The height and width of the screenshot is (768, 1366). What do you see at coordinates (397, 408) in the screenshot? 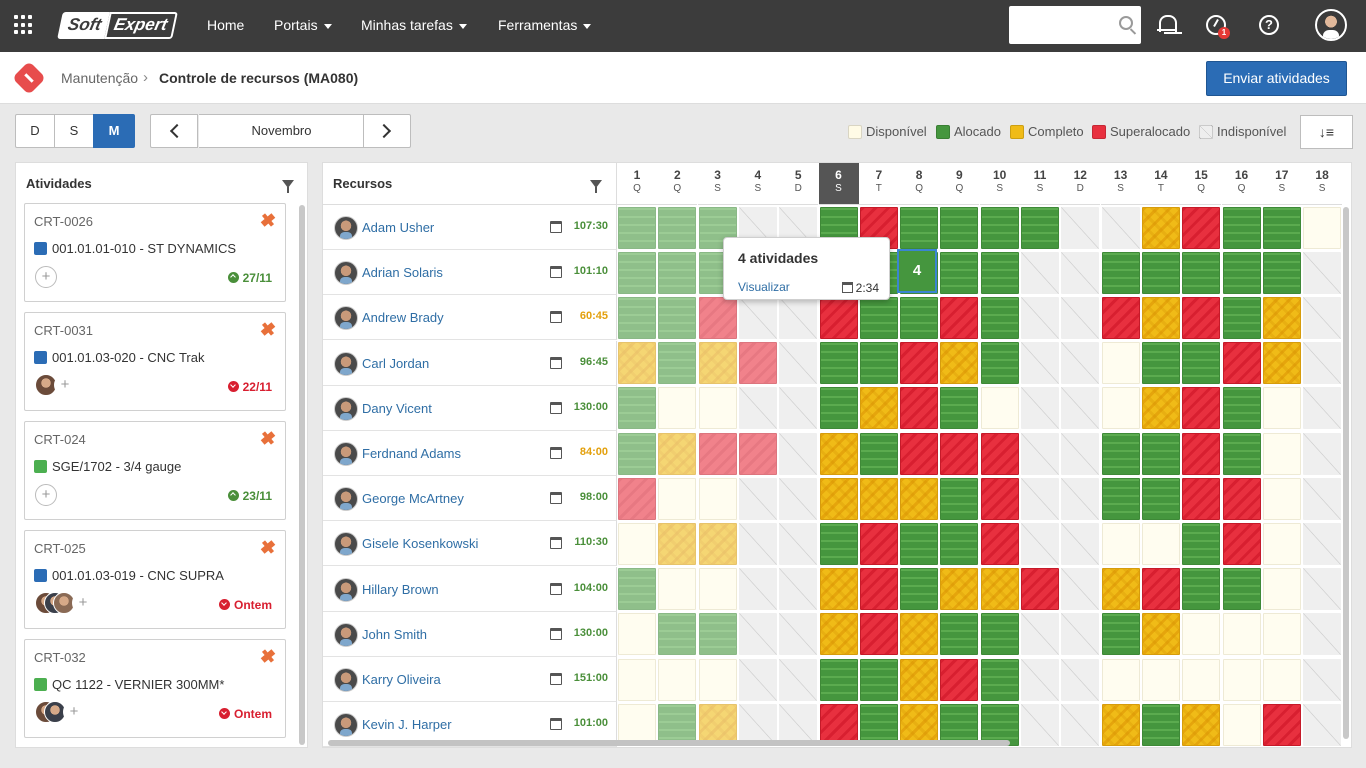
I see `resource-name: Dany Vicent` at bounding box center [397, 408].